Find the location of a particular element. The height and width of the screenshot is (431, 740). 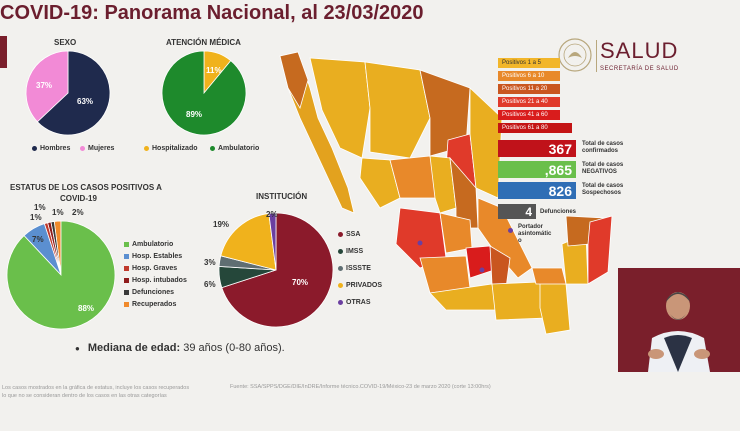

legend-label: ISSSTE is located at coordinates (358, 268).